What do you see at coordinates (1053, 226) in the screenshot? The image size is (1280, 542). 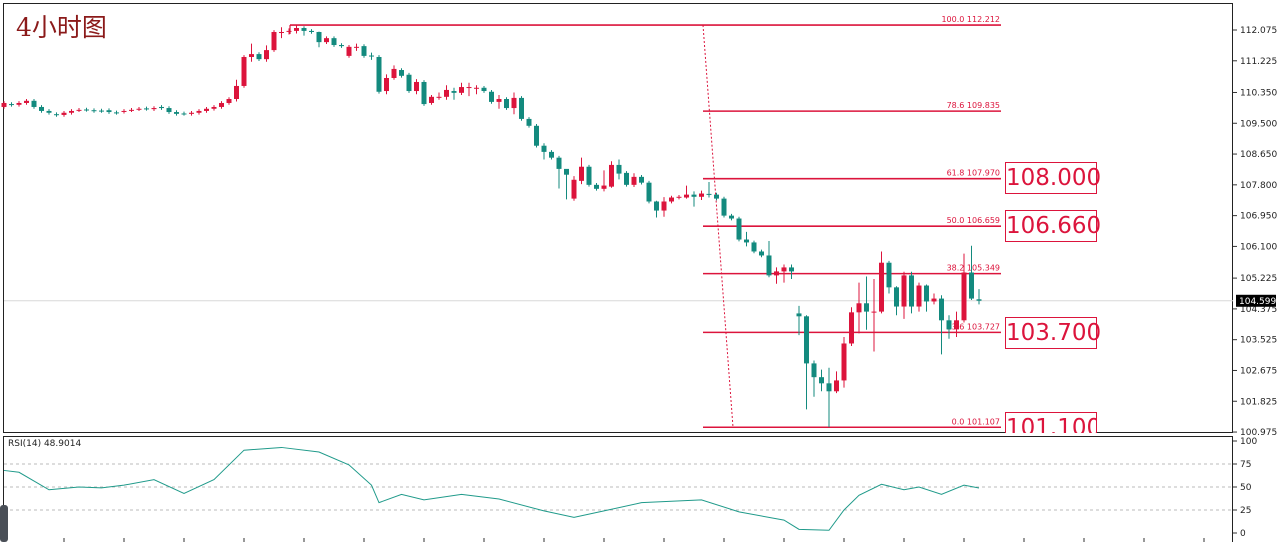 I see `target-box-106660: 106.660` at bounding box center [1053, 226].